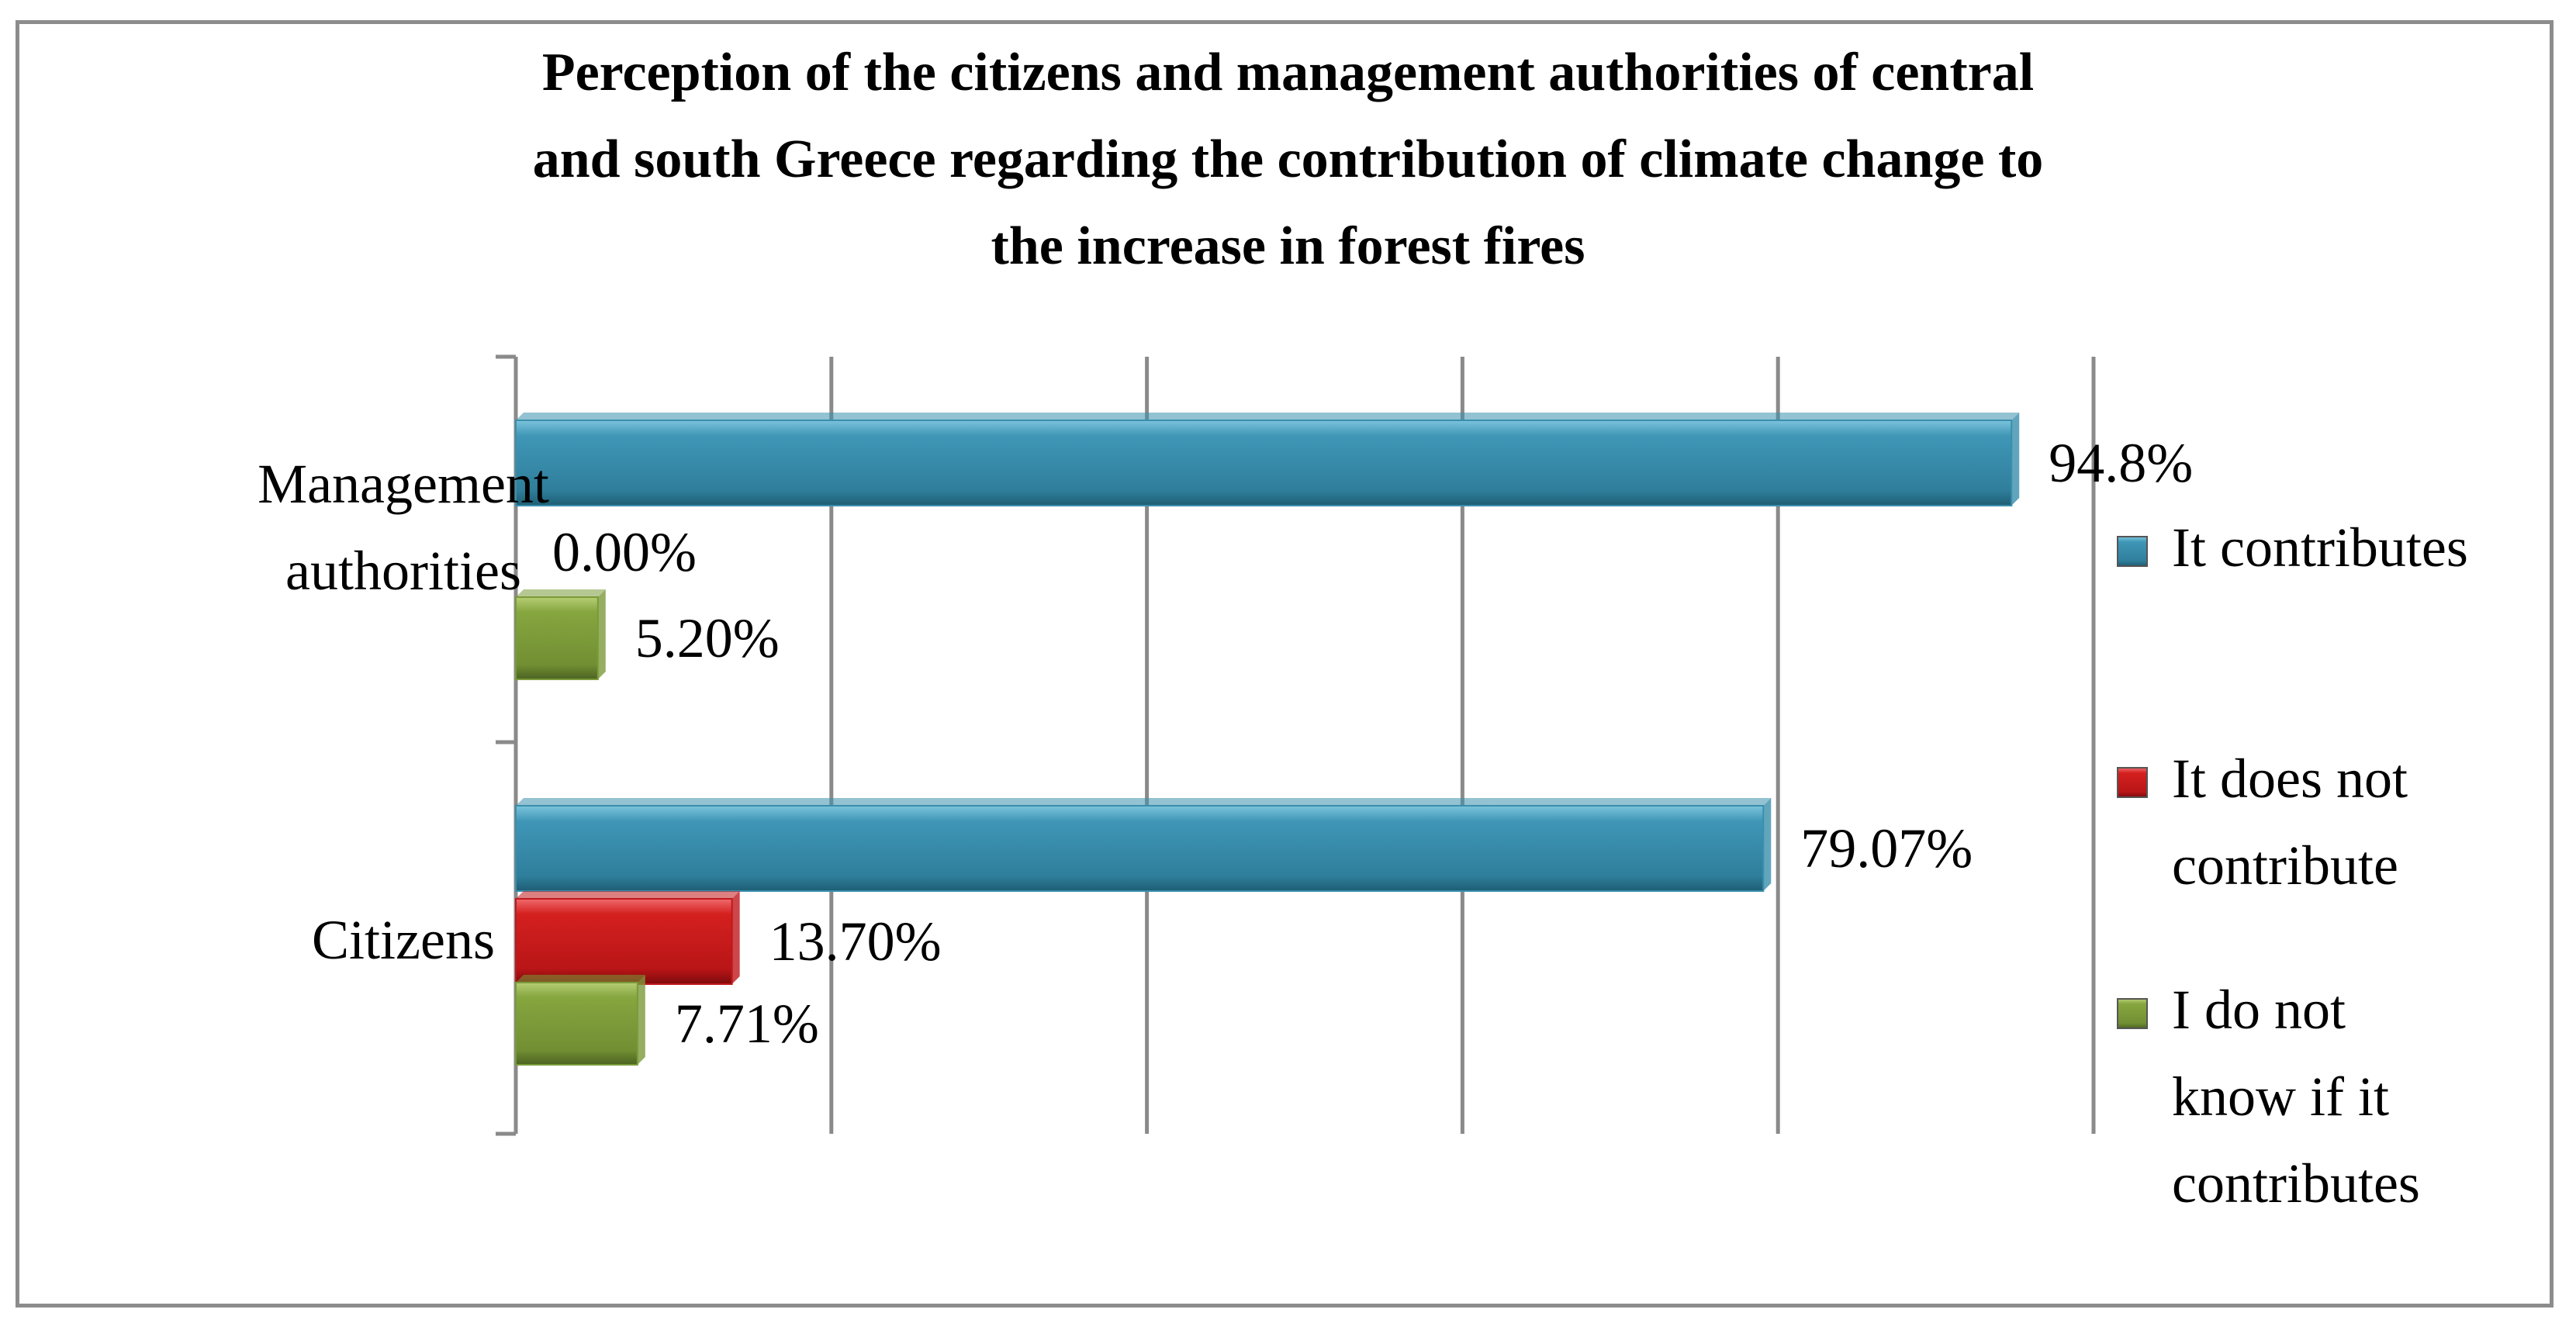  Describe the element at coordinates (2121, 463) in the screenshot. I see `value-label: 94.8%` at that location.